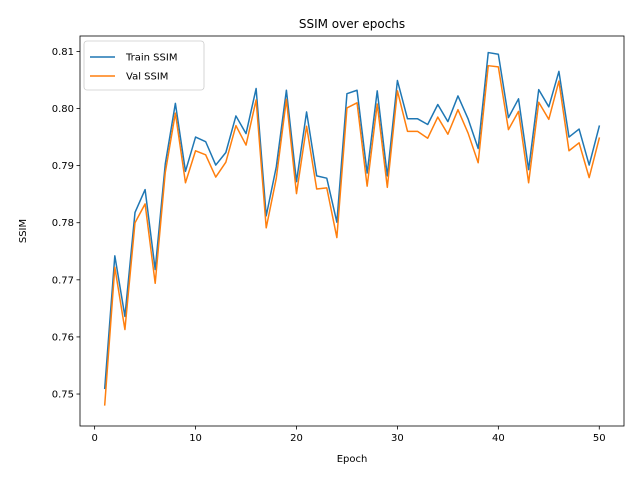 This screenshot has height=480, width=640. Describe the element at coordinates (296, 438) in the screenshot. I see `x-tick-label: 20` at that location.